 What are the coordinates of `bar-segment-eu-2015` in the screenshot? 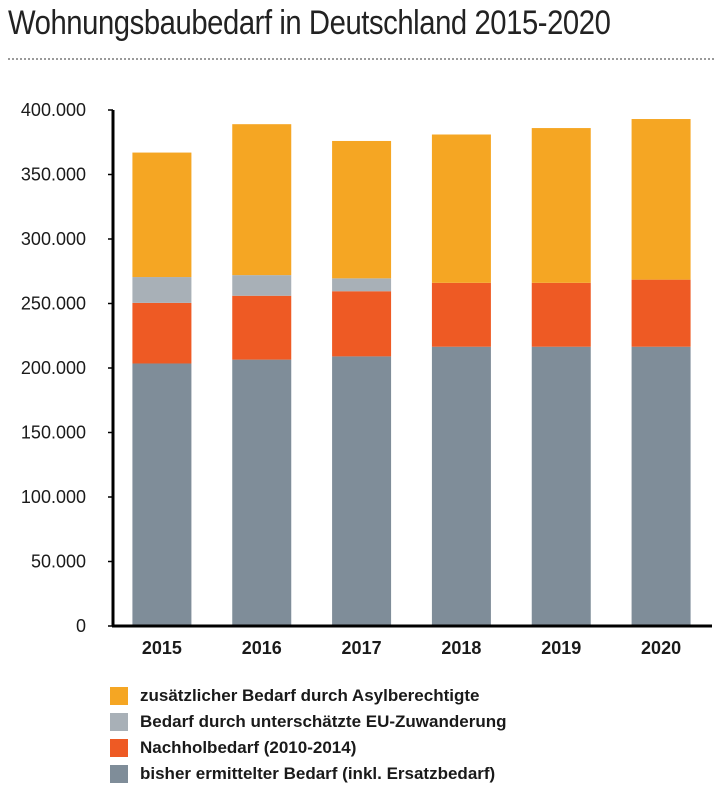 It's located at (162, 290).